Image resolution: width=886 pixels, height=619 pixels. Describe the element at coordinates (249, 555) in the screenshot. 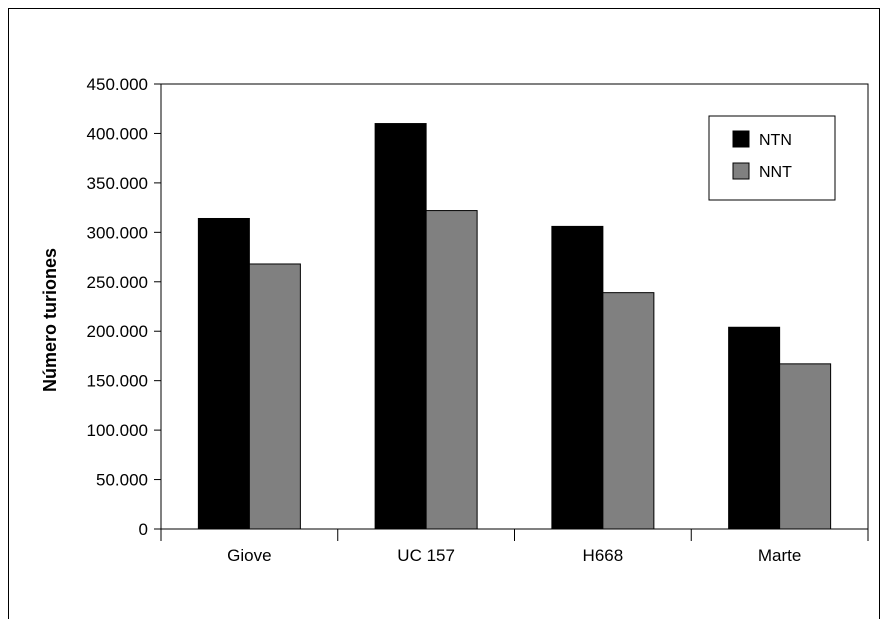

I see `x-tick-label: Giove` at that location.